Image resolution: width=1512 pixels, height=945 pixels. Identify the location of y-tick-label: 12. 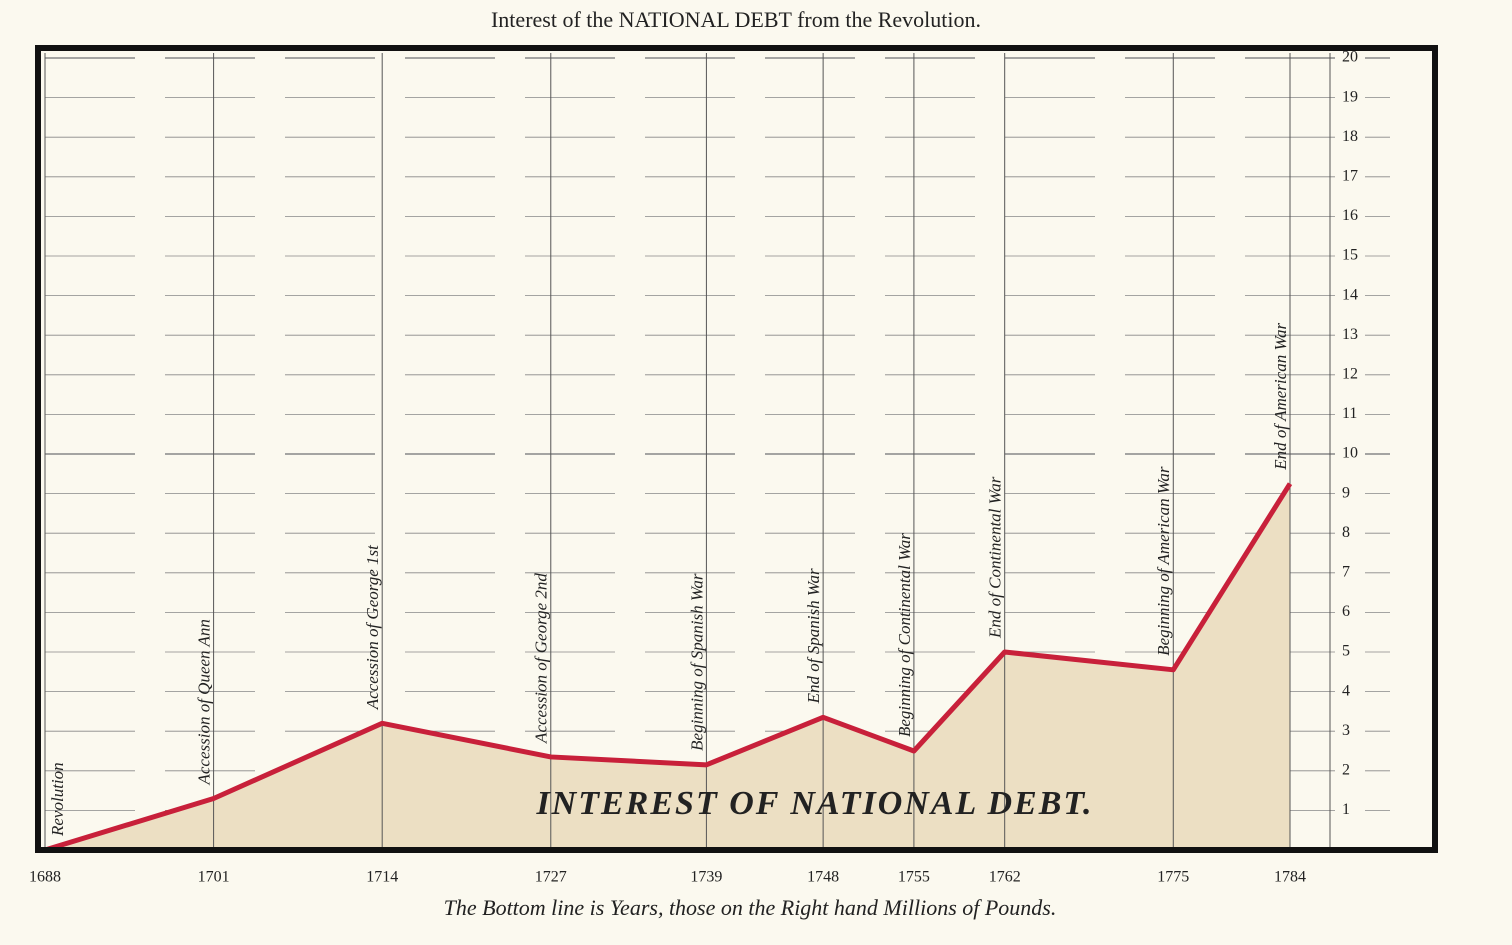
(1350, 373).